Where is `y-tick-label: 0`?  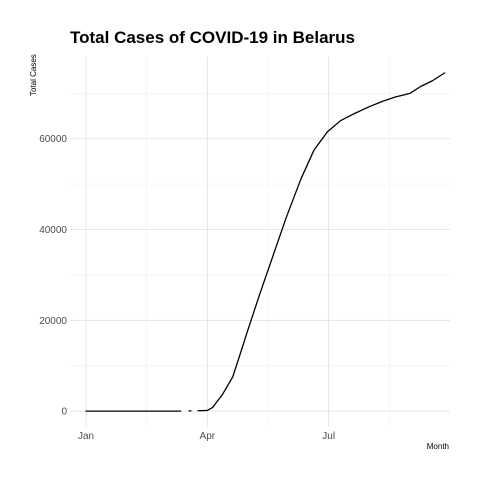 y-tick-label: 0 is located at coordinates (64, 412).